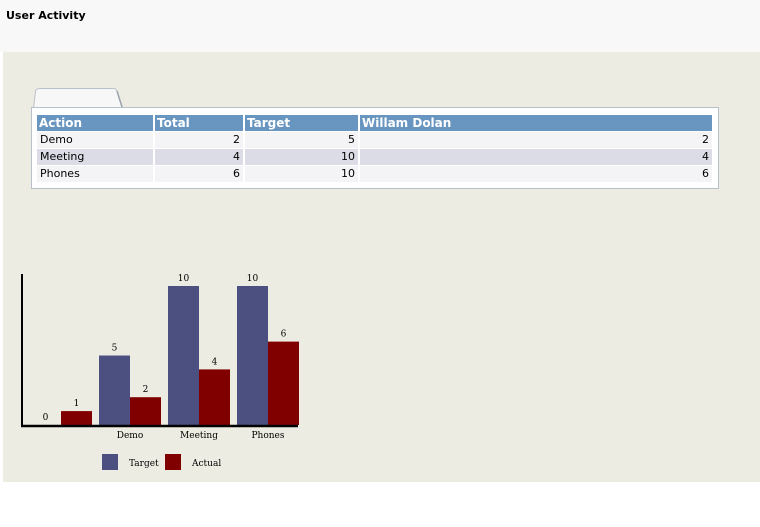 The image size is (760, 527). What do you see at coordinates (199, 156) in the screenshot?
I see `cell-total: 4` at bounding box center [199, 156].